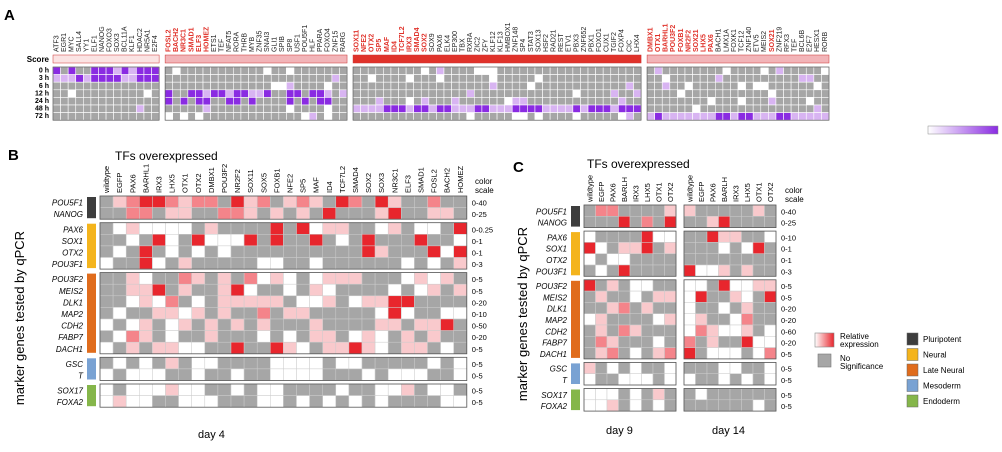  I want to click on column-label: SOX2, so click(368, 183).